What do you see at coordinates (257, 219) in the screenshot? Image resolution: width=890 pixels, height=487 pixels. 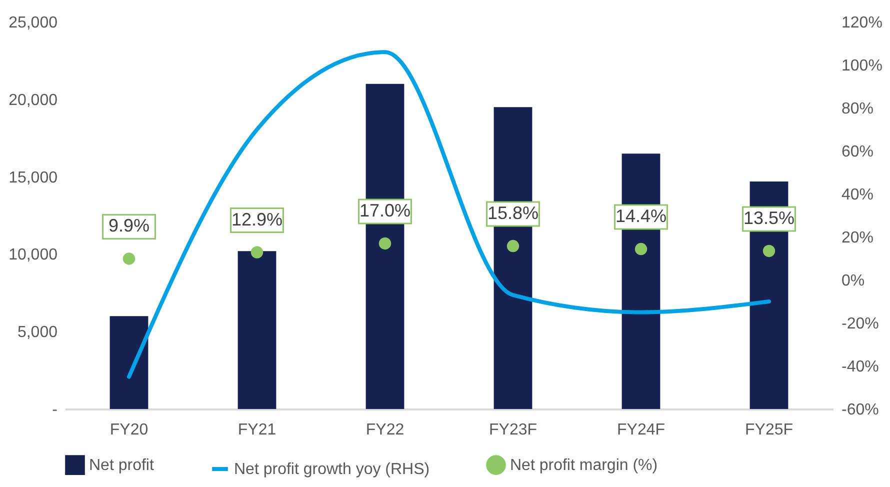 I see `data-label: 12.9%` at bounding box center [257, 219].